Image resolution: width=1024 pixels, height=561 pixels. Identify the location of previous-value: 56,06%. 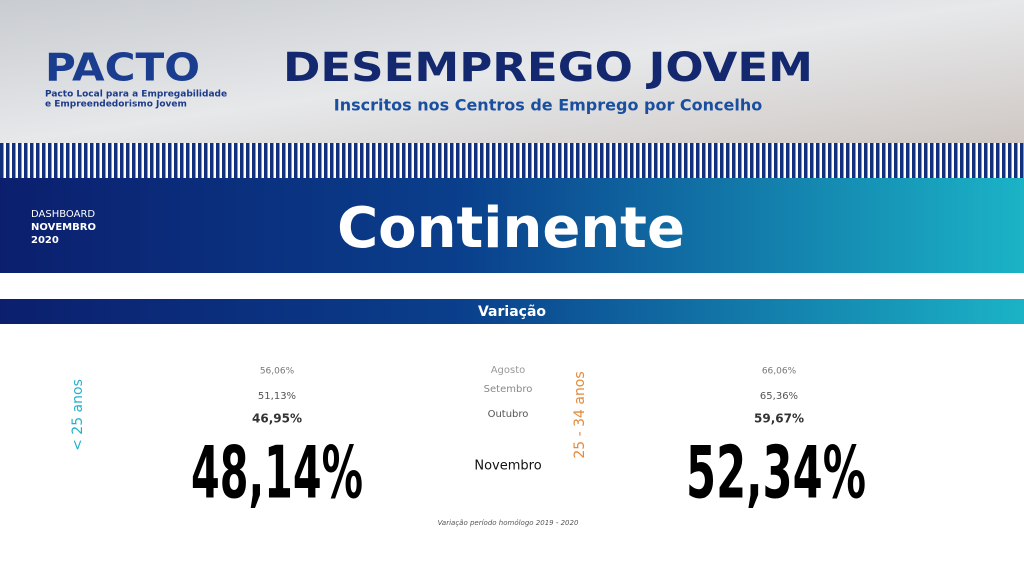
(277, 372).